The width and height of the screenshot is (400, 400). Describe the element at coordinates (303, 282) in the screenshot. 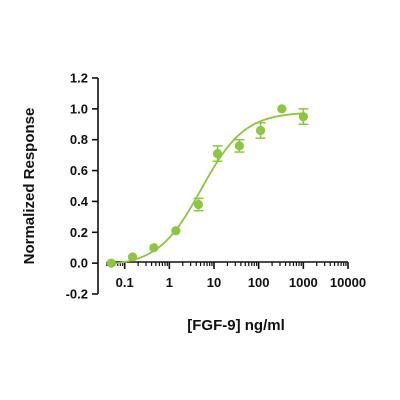

I see `x-tick-label: 1000` at that location.